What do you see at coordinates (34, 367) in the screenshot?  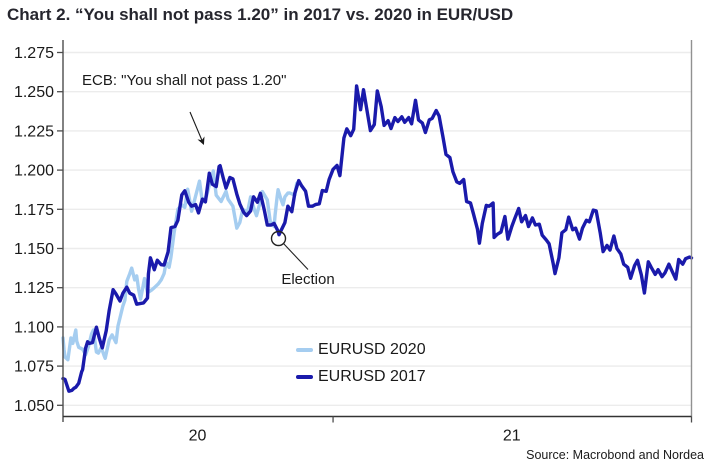 I see `y-axis-tick-label: 1.075` at bounding box center [34, 367].